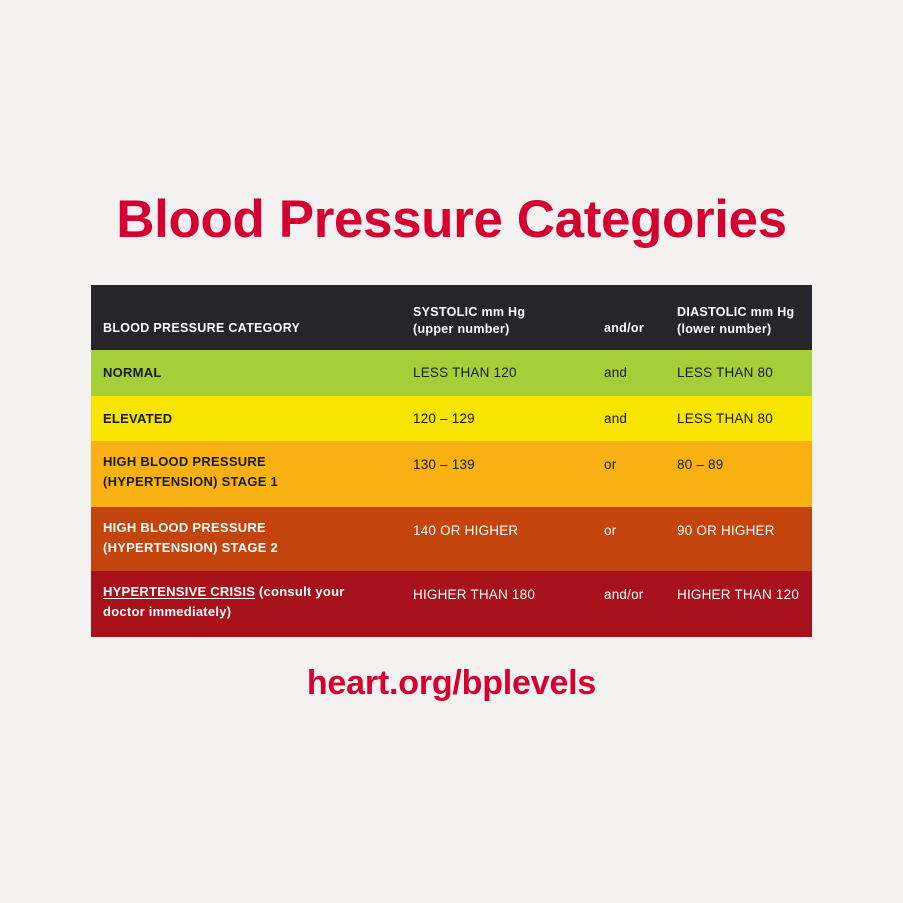 This screenshot has width=903, height=903. Describe the element at coordinates (465, 372) in the screenshot. I see `row-systolic-normal: LESS THAN 120` at that location.